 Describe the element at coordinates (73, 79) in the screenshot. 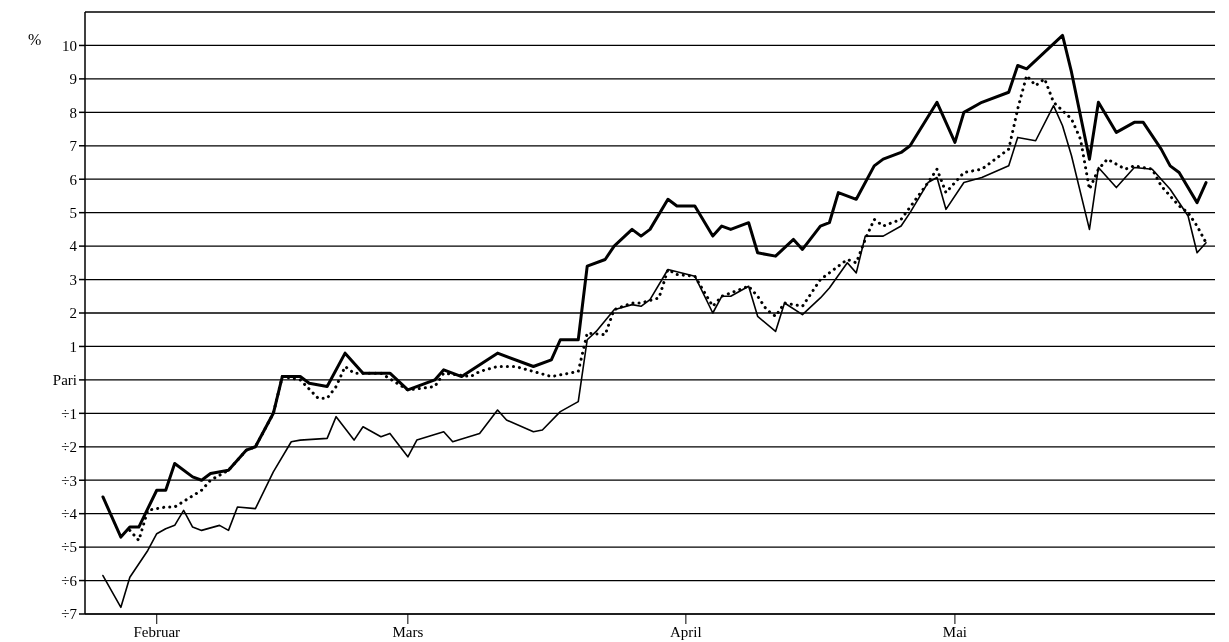

I see `y-tick-label: 9` at that location.